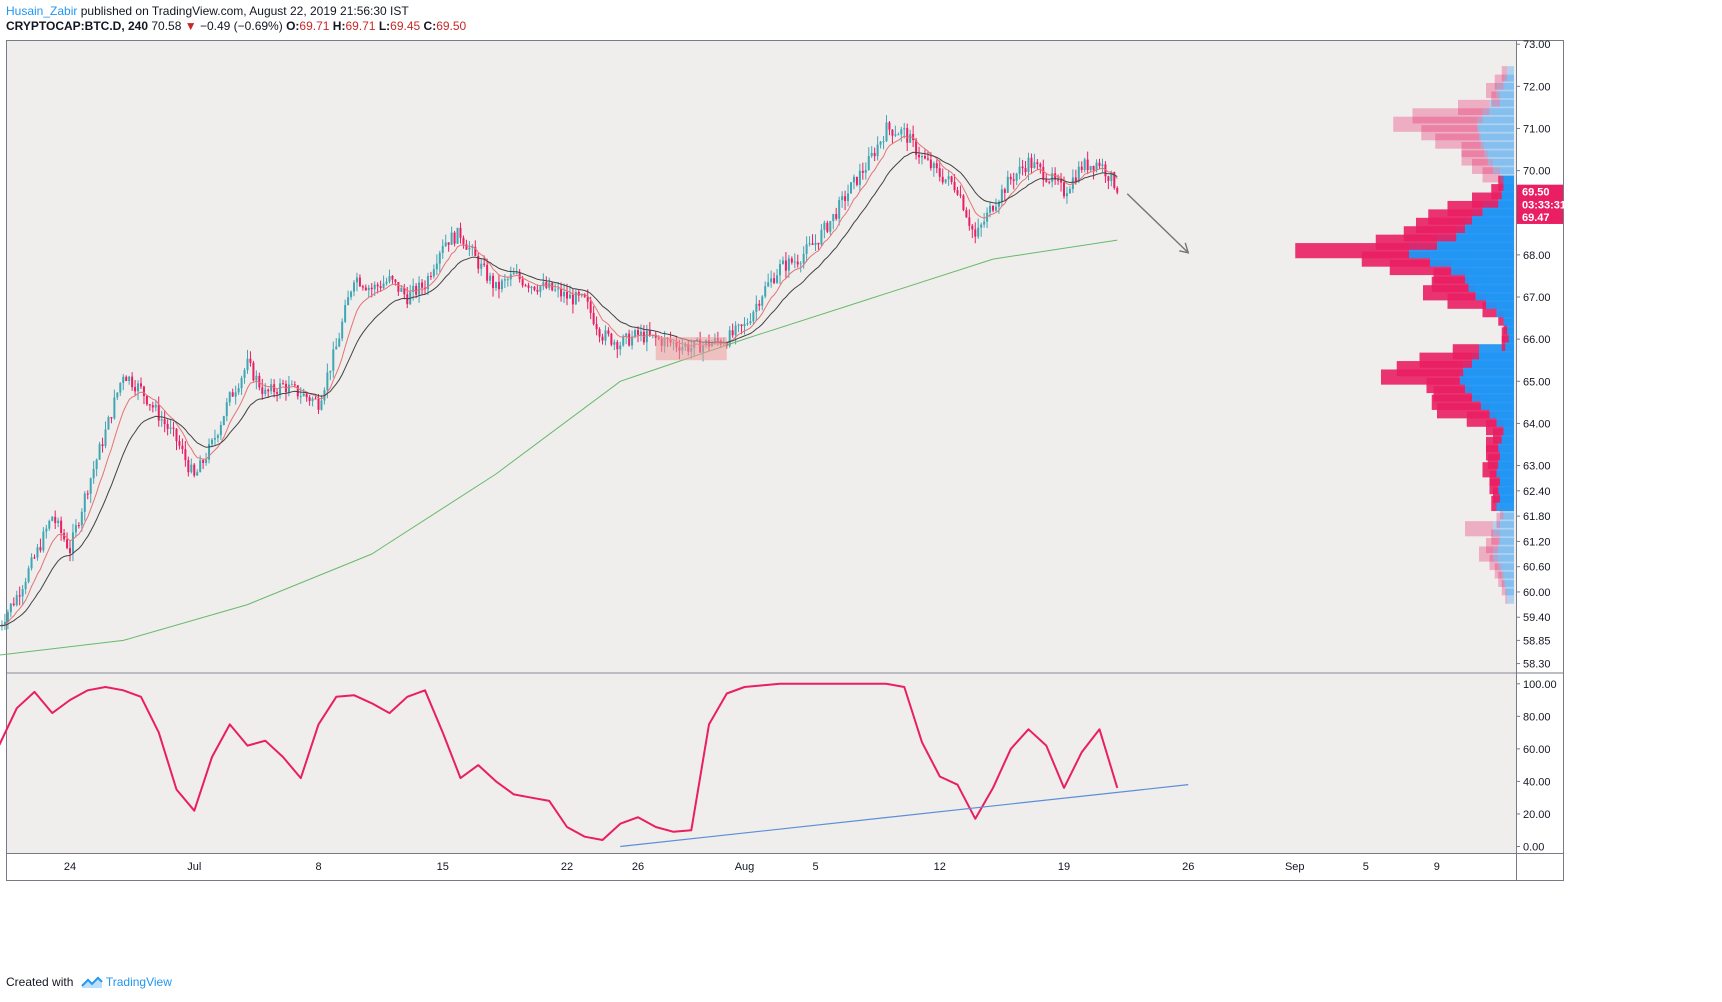 The width and height of the screenshot is (1722, 1002). I want to click on tradingview-brand: TradingView, so click(138, 982).